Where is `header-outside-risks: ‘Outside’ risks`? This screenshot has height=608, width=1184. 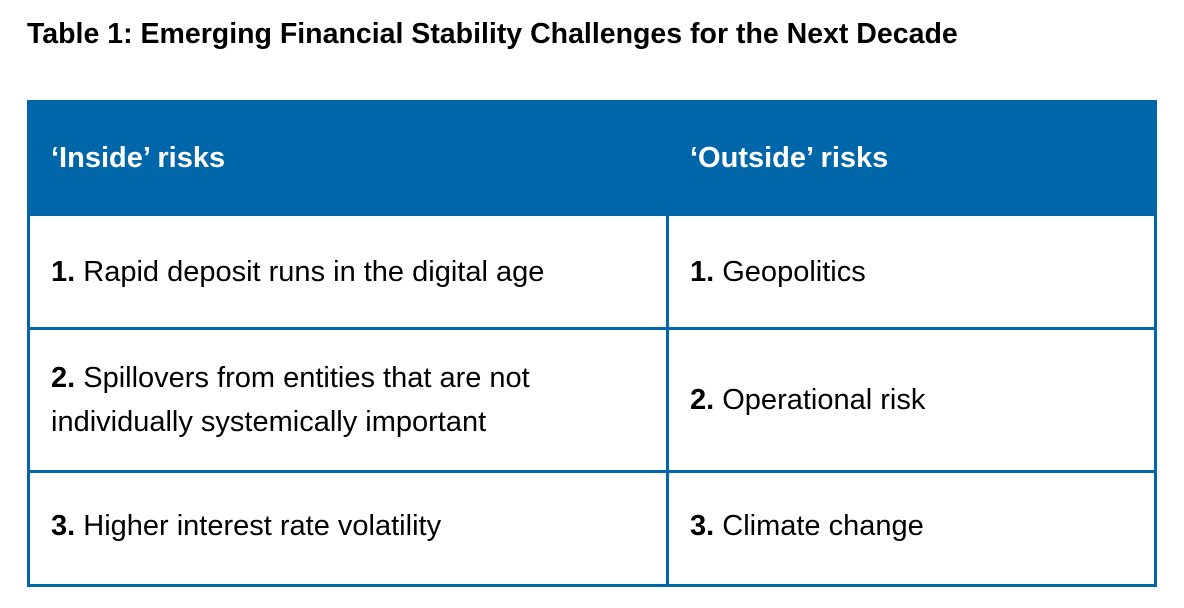 header-outside-risks: ‘Outside’ risks is located at coordinates (789, 157).